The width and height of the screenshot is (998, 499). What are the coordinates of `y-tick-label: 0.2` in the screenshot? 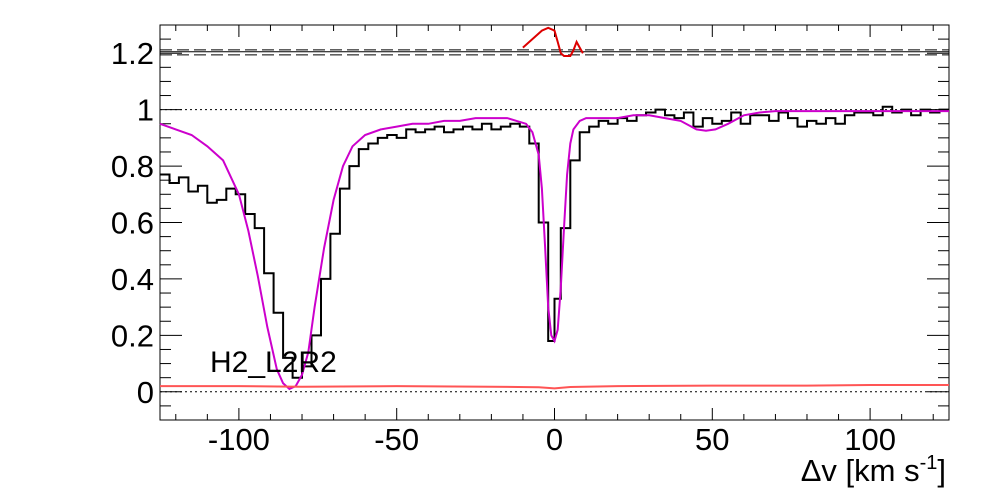 It's located at (132, 335).